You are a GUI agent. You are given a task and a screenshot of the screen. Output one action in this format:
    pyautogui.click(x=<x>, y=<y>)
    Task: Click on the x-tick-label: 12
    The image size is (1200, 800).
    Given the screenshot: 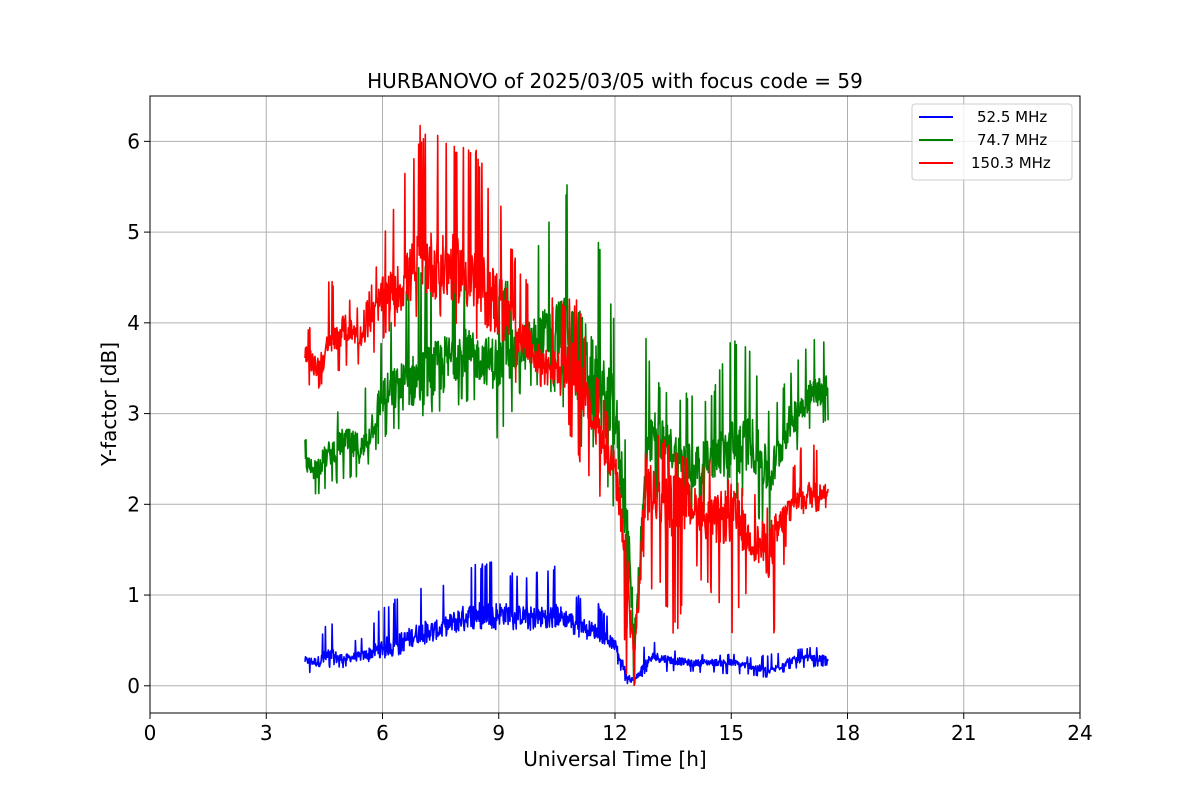 What is the action you would take?
    pyautogui.click(x=614, y=733)
    